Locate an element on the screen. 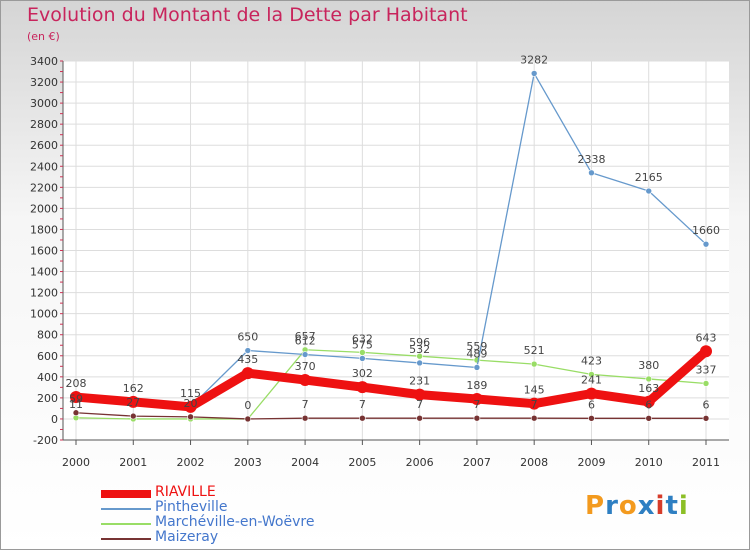 The image size is (750, 550). y-tick-label: 400 is located at coordinates (47, 377).